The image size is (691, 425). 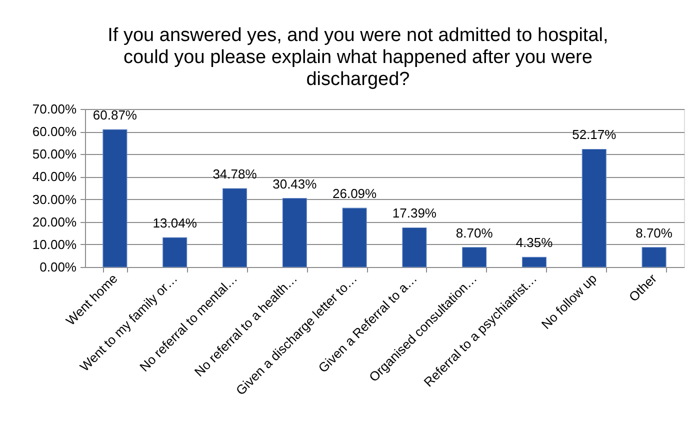 What do you see at coordinates (535, 242) in the screenshot?
I see `data-label: 4.35%` at bounding box center [535, 242].